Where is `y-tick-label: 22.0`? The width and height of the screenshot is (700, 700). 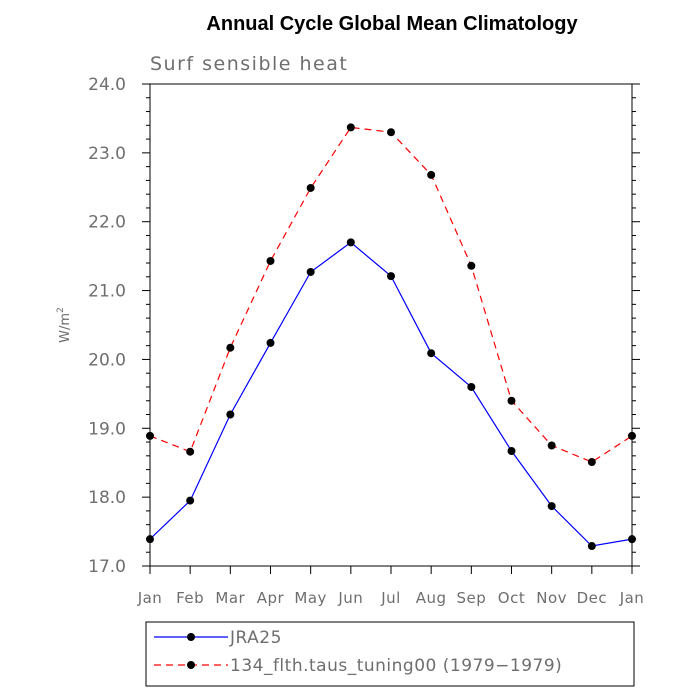
y-tick-label: 22.0 is located at coordinates (107, 223).